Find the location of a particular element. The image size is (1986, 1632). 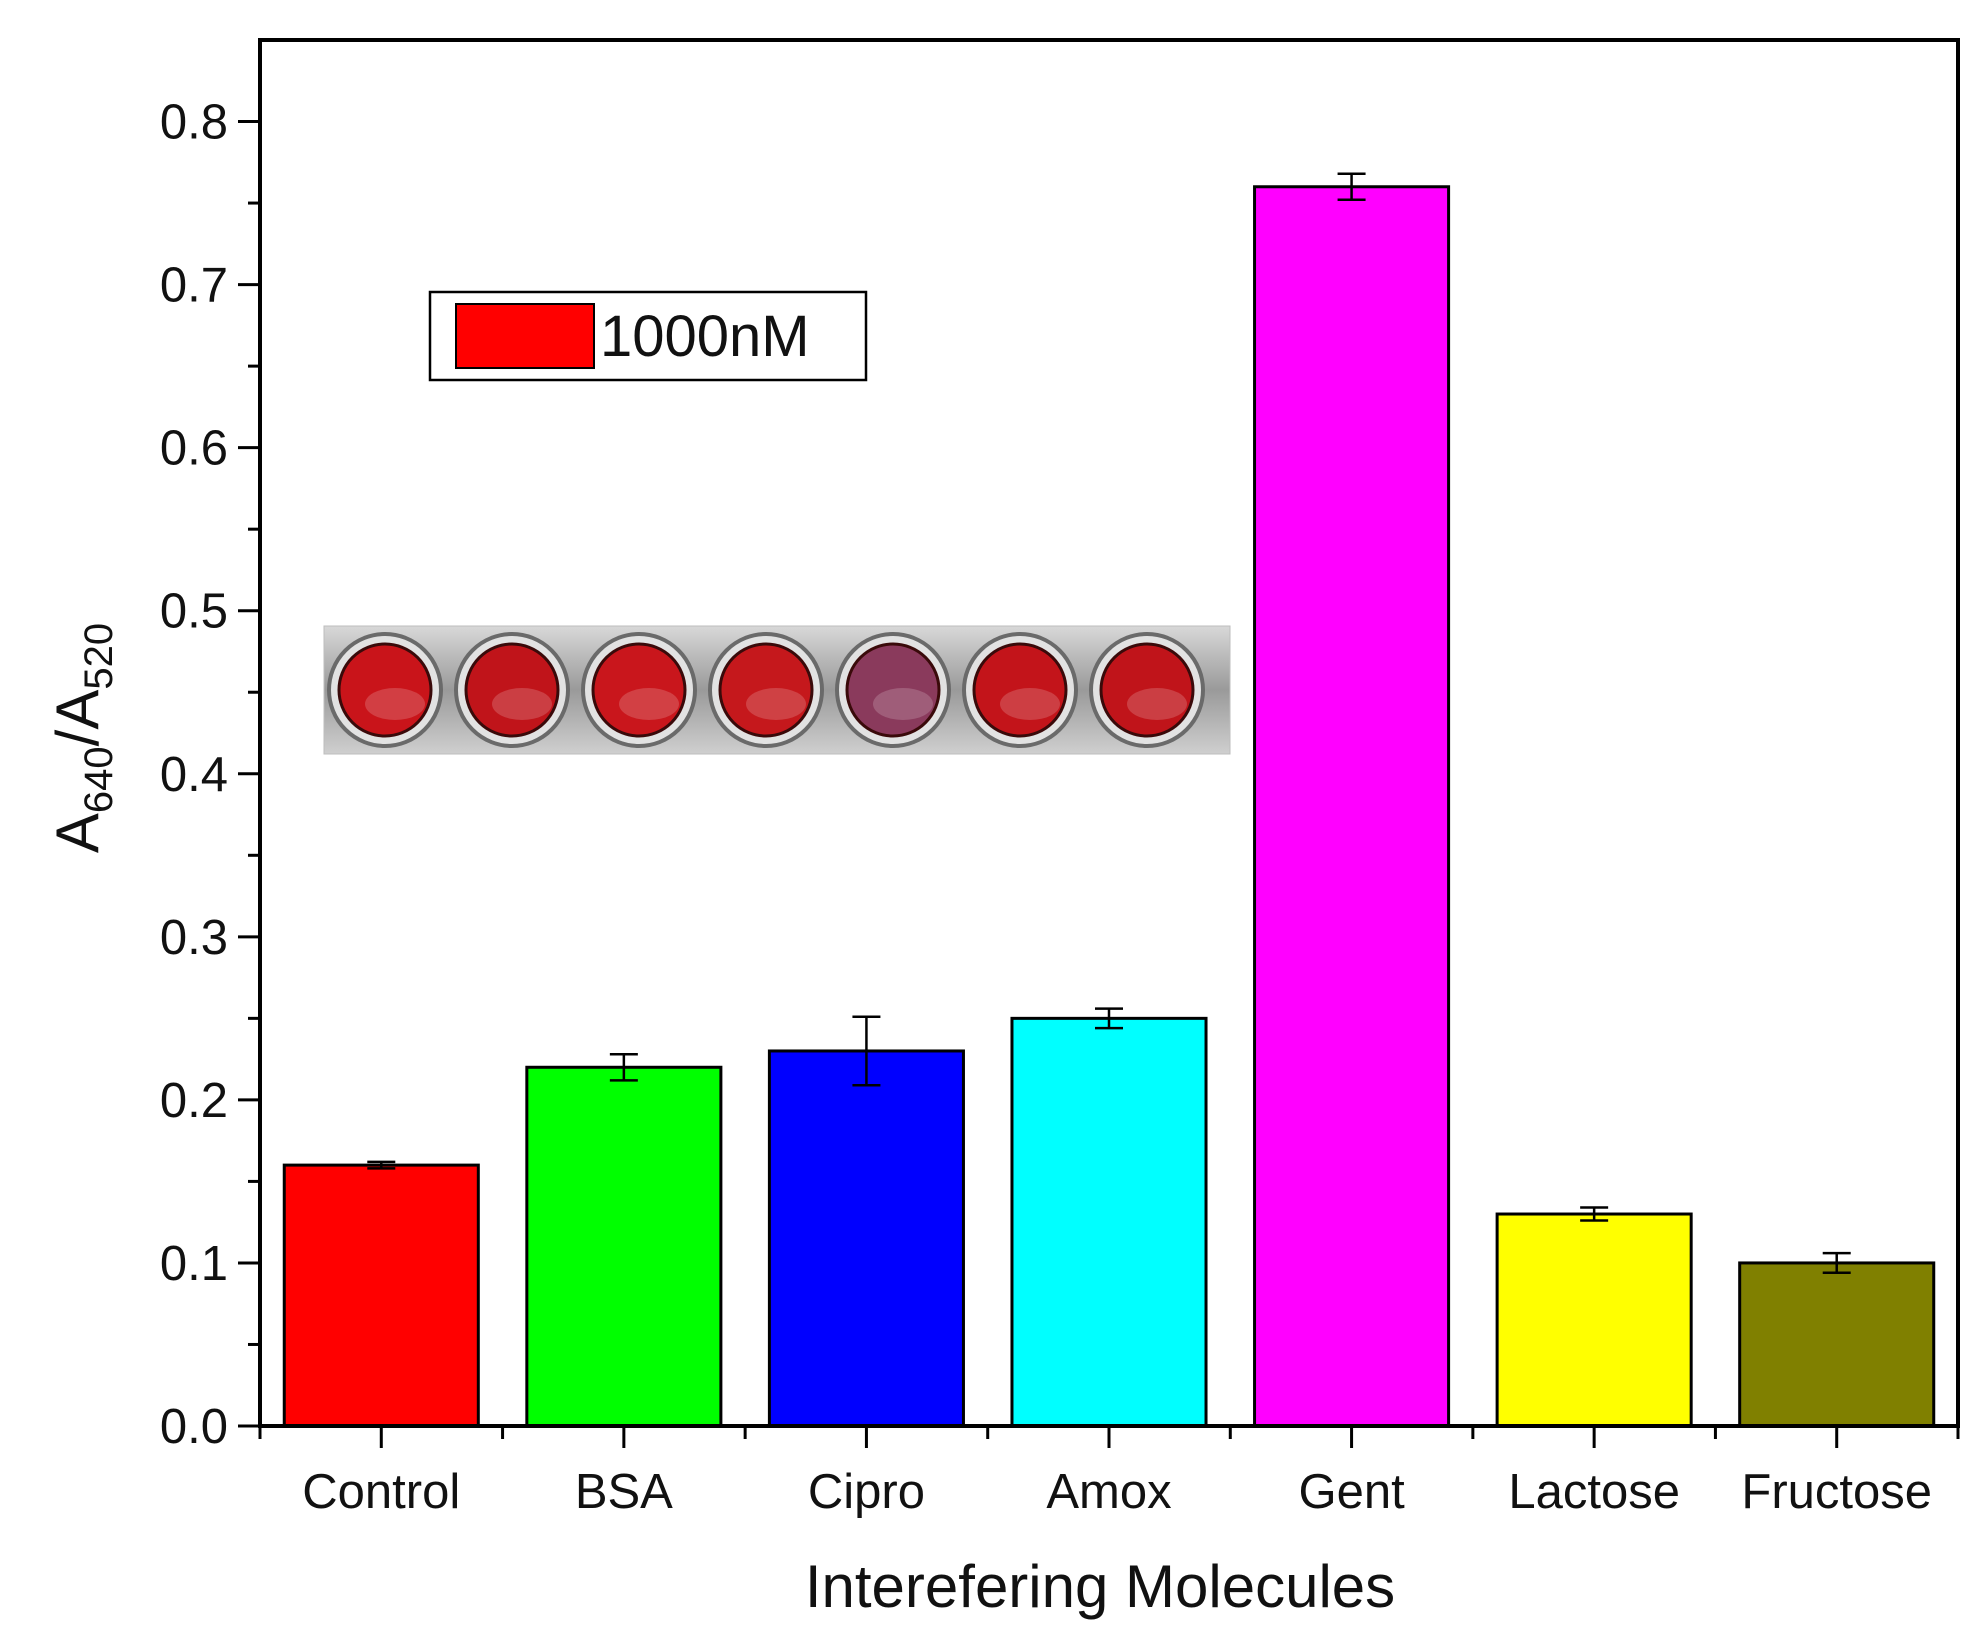

x-tick-label: Cipro is located at coordinates (866, 1492).